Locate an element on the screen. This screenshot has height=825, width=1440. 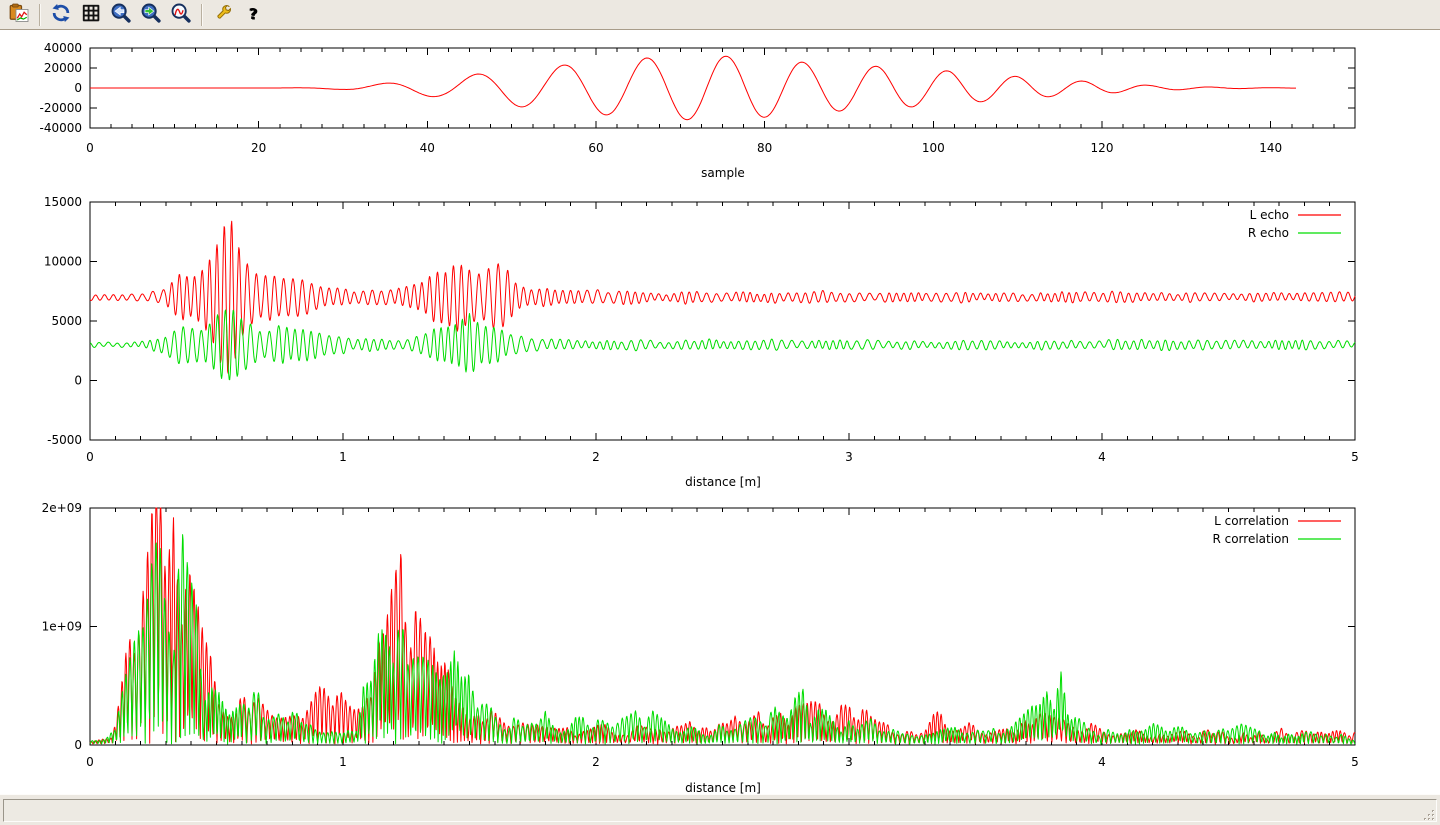
y-tick-label: 2e+09 is located at coordinates (62, 508).